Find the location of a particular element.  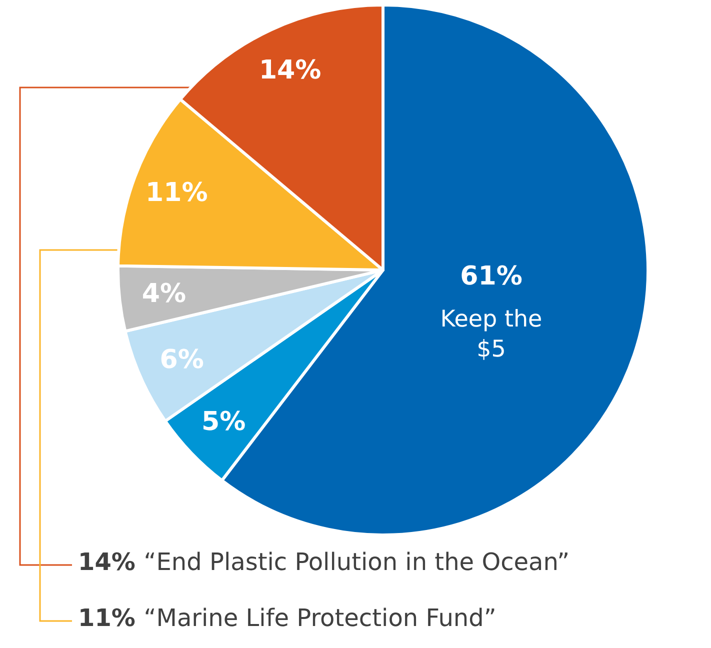

data-label: 6% is located at coordinates (182, 359).